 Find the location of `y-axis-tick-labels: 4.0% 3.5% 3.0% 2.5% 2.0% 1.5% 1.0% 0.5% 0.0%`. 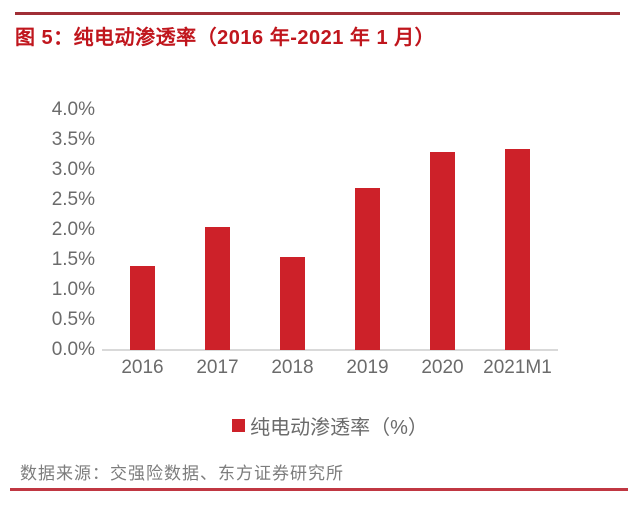

y-axis-tick-labels: 4.0% 3.5% 3.0% 2.5% 2.0% 1.5% 1.0% 0.5% 0.0% is located at coordinates (47, 229).